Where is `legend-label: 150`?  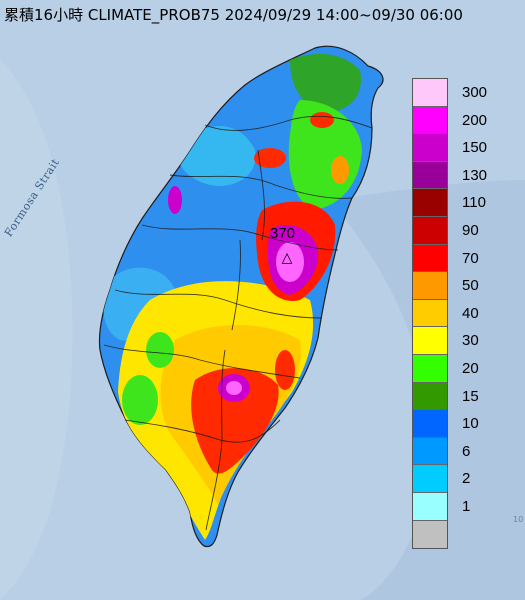
legend-label: 150 is located at coordinates (475, 148).